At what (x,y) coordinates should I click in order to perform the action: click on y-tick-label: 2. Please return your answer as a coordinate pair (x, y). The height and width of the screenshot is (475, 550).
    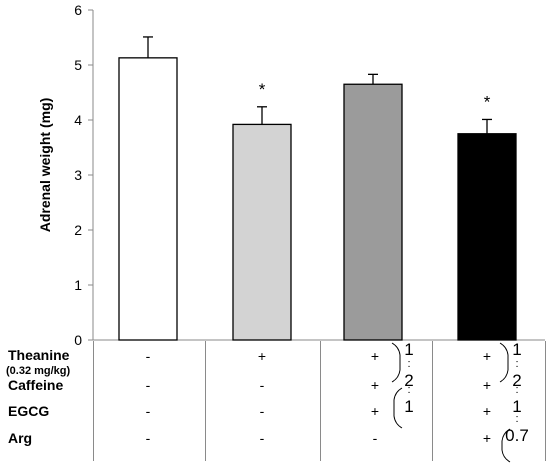
    Looking at the image, I should click on (78, 230).